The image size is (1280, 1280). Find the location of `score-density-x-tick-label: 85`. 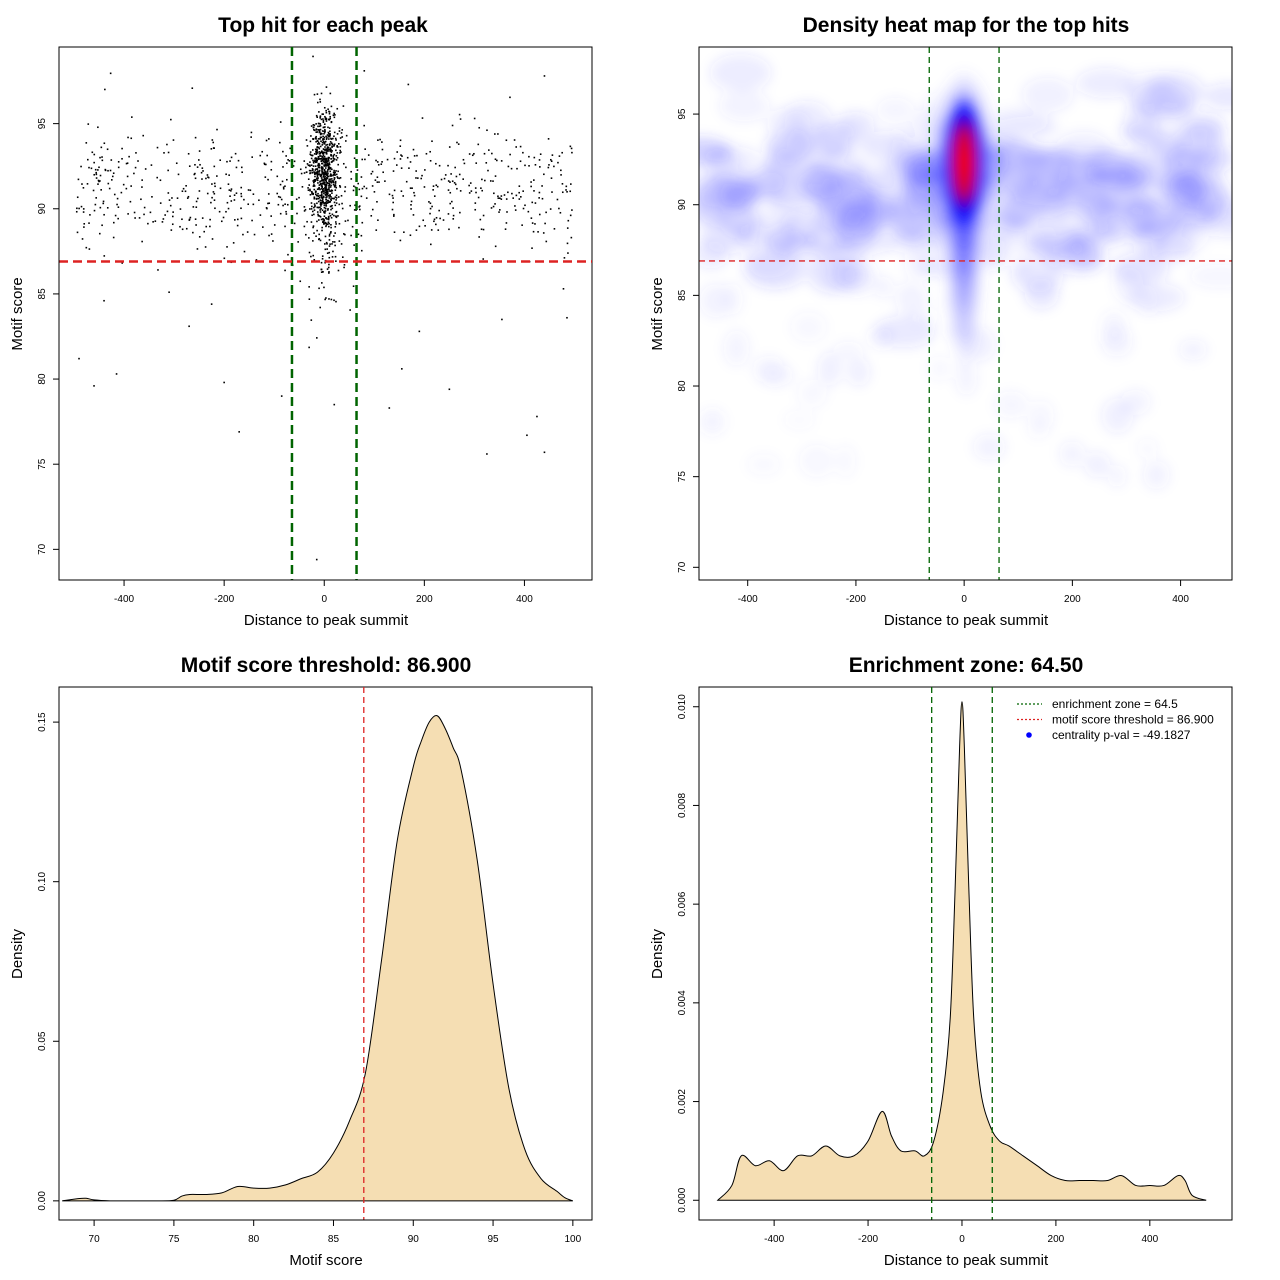

score-density-x-tick-label: 85 is located at coordinates (334, 1239).